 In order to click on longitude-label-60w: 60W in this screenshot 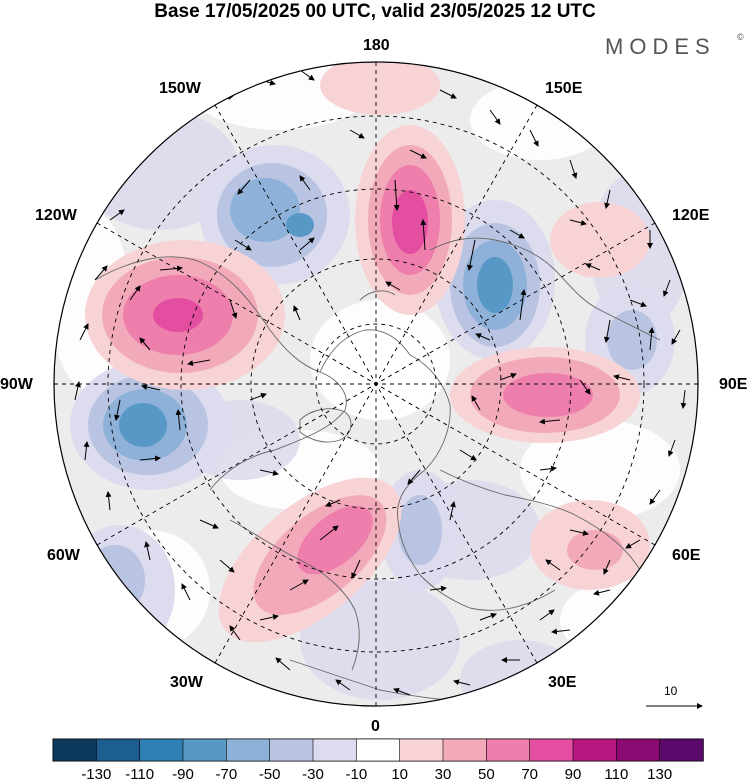, I will do `click(63, 555)`.